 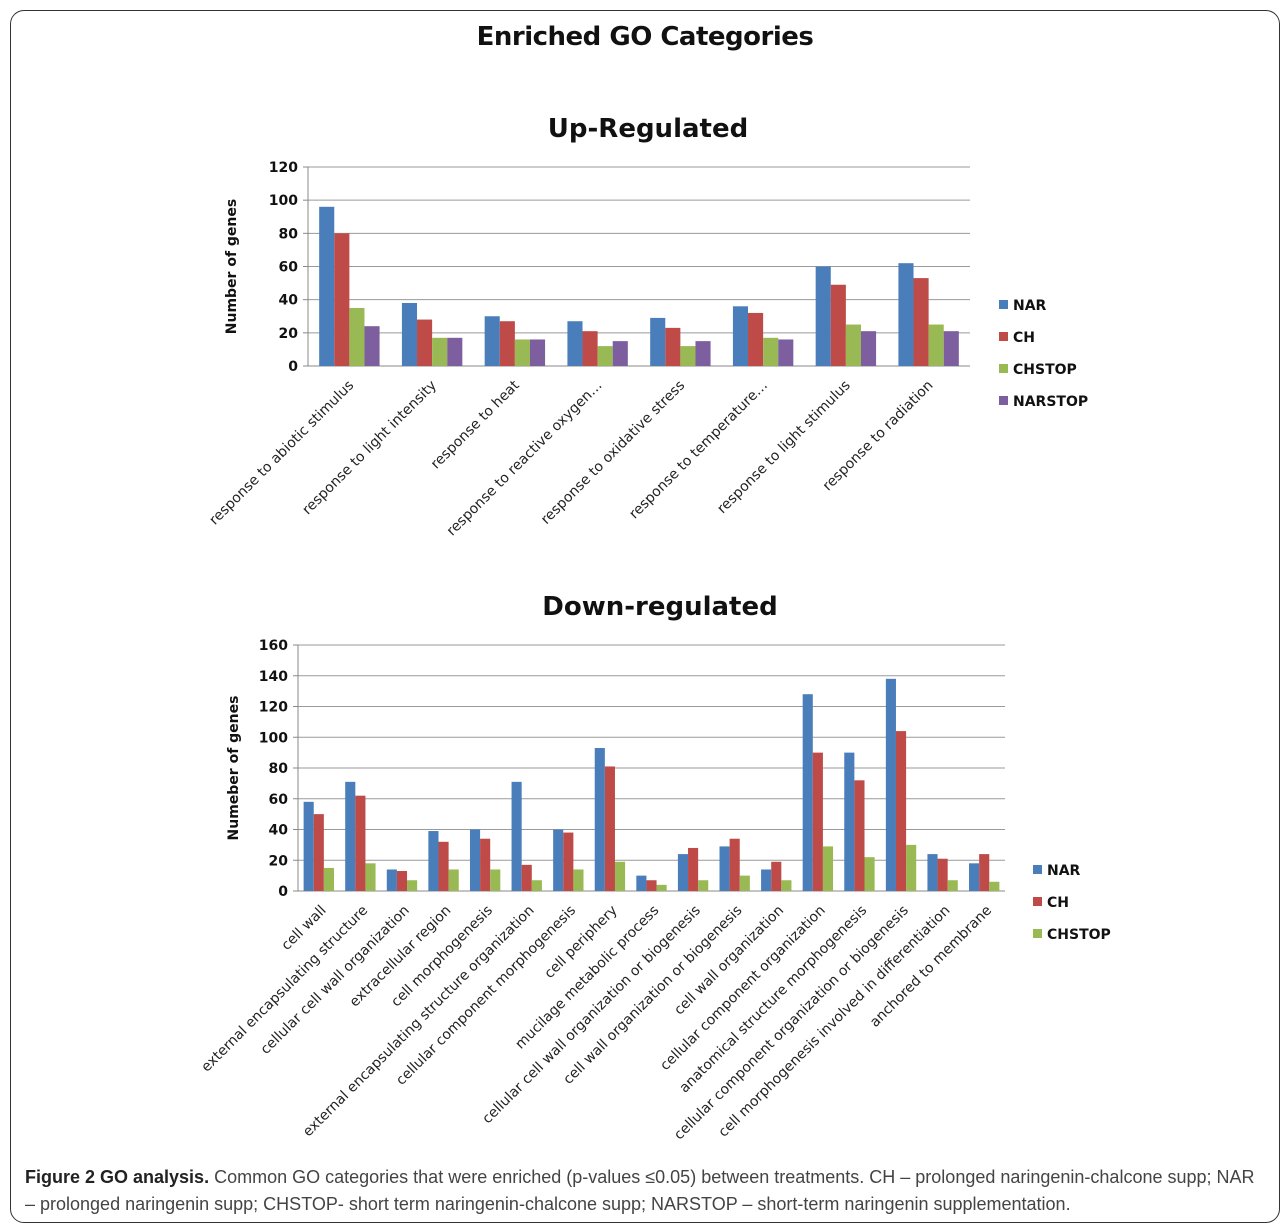 I want to click on up-ytick-label: 20, so click(x=289, y=334).